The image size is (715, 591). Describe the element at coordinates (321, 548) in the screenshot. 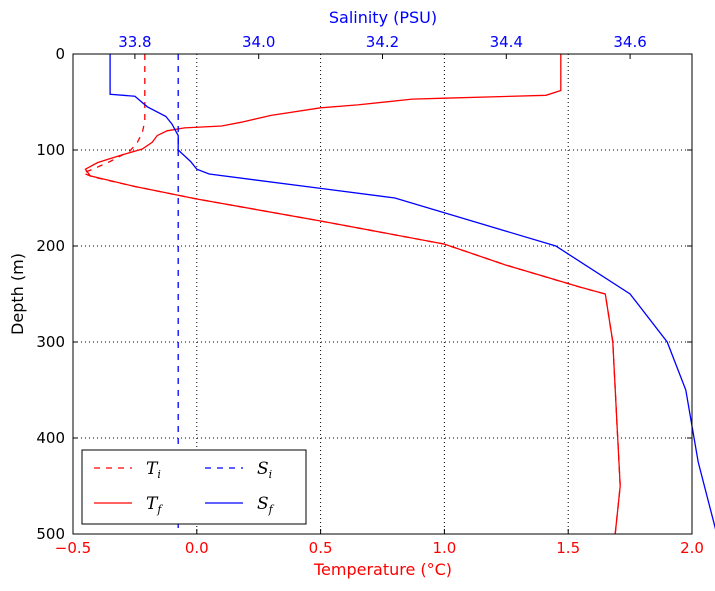

I see `x-bottom-tick-label: 0.5` at that location.